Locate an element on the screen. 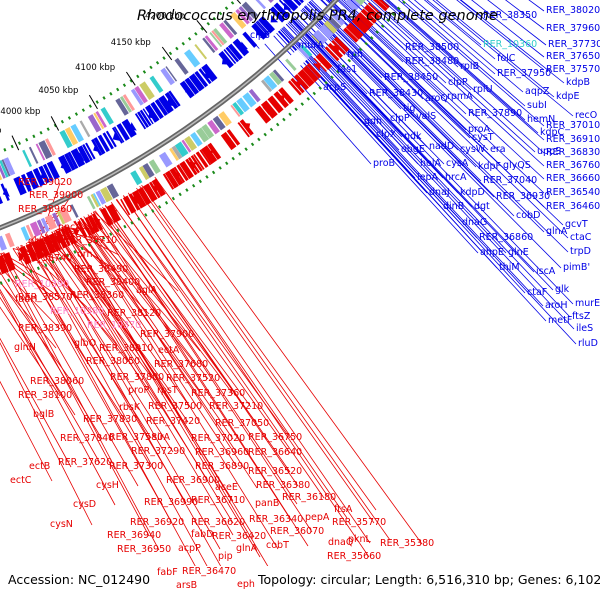  gene-label-rer-38360: RER_38360 is located at coordinates (97, 295).